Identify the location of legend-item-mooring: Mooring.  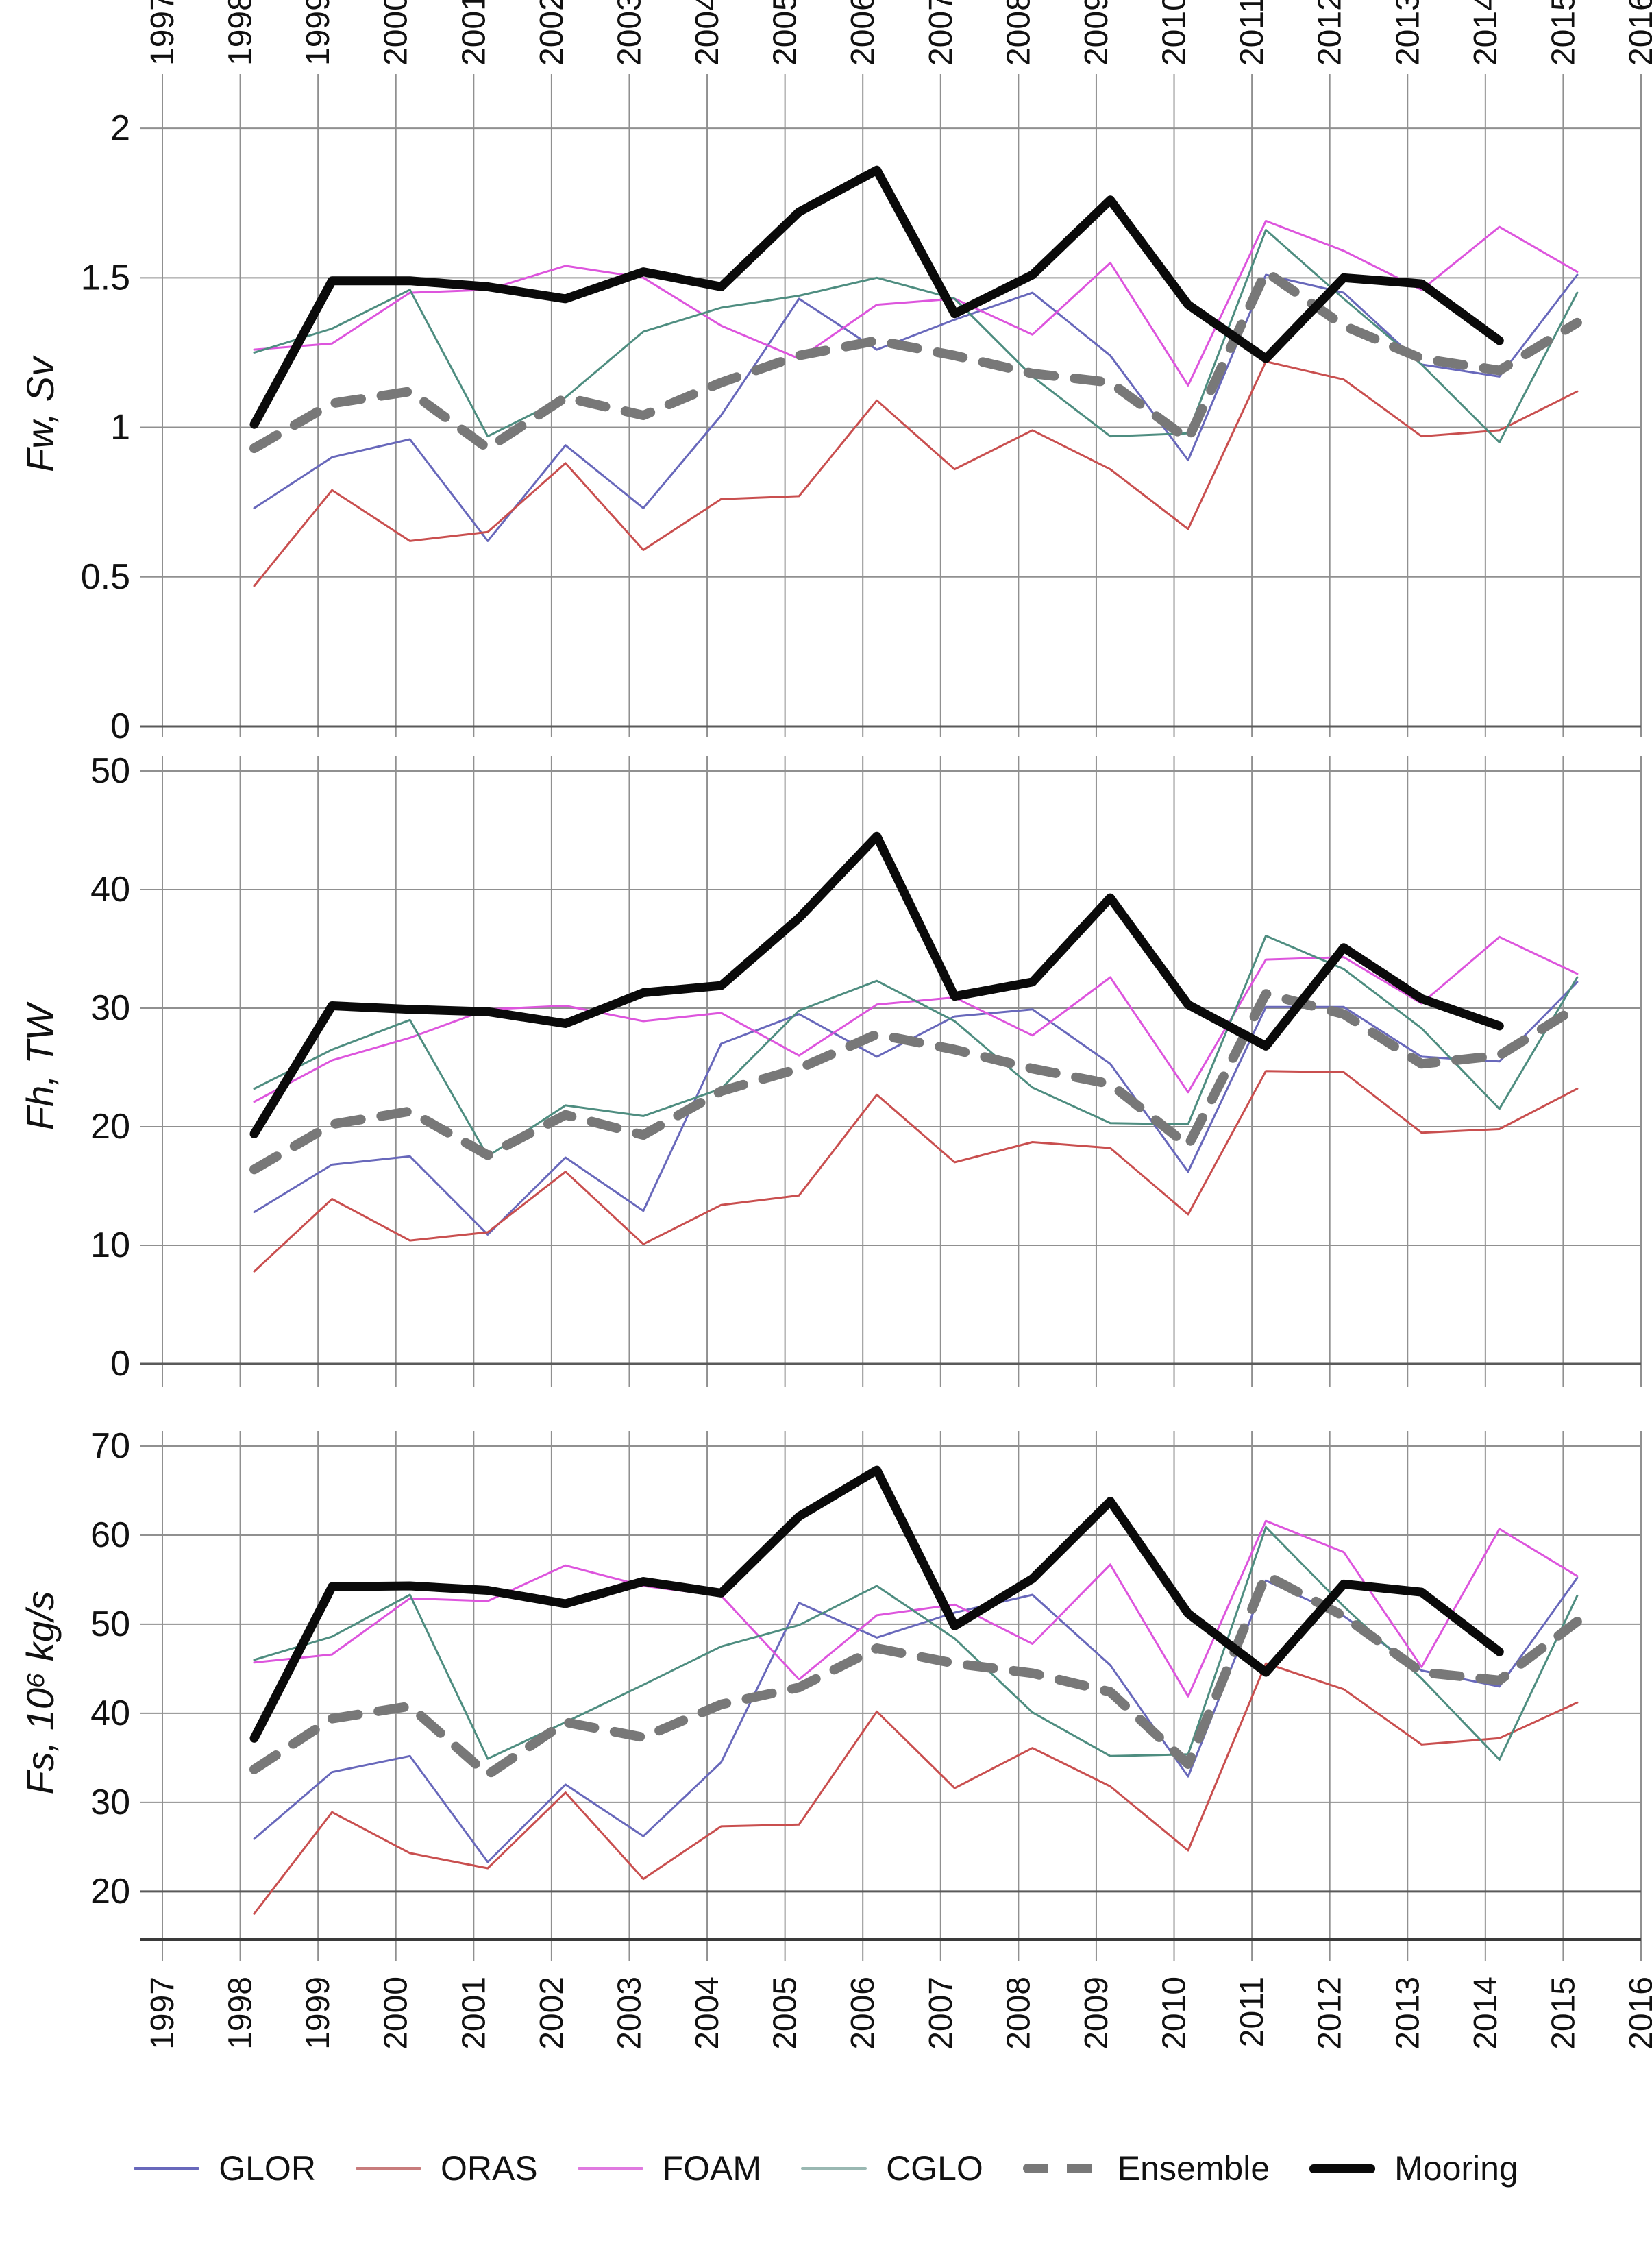
(1414, 2168).